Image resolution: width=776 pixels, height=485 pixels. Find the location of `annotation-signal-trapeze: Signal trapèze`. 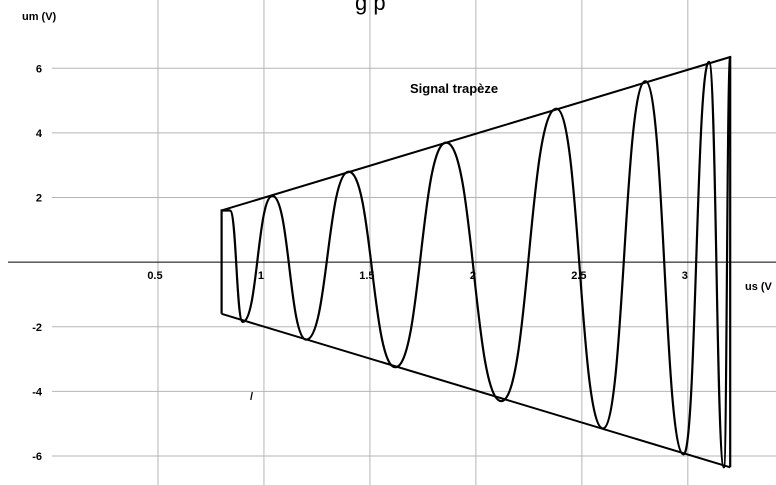

annotation-signal-trapeze: Signal trapèze is located at coordinates (454, 88).